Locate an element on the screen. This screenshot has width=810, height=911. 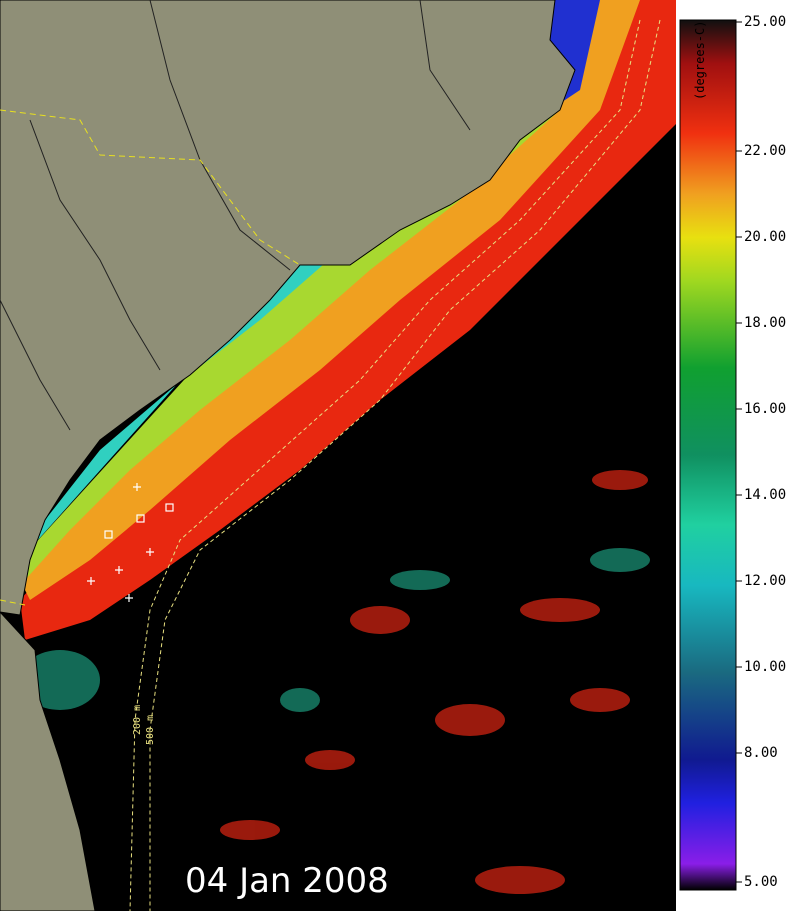
colorbar-scale is located at coordinates (708, 455).